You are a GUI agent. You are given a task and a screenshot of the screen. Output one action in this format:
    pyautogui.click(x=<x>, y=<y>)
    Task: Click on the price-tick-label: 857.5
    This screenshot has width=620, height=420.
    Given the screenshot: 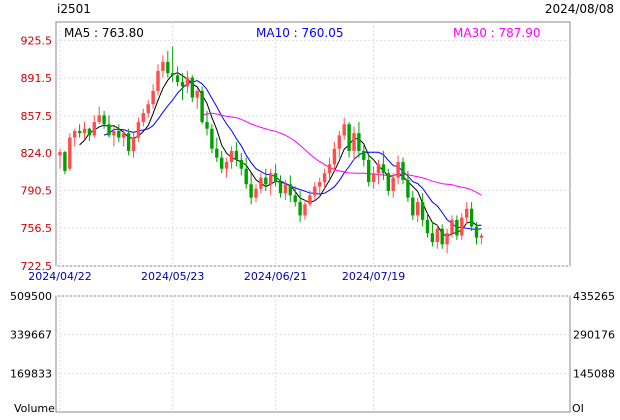 What is the action you would take?
    pyautogui.click(x=37, y=116)
    